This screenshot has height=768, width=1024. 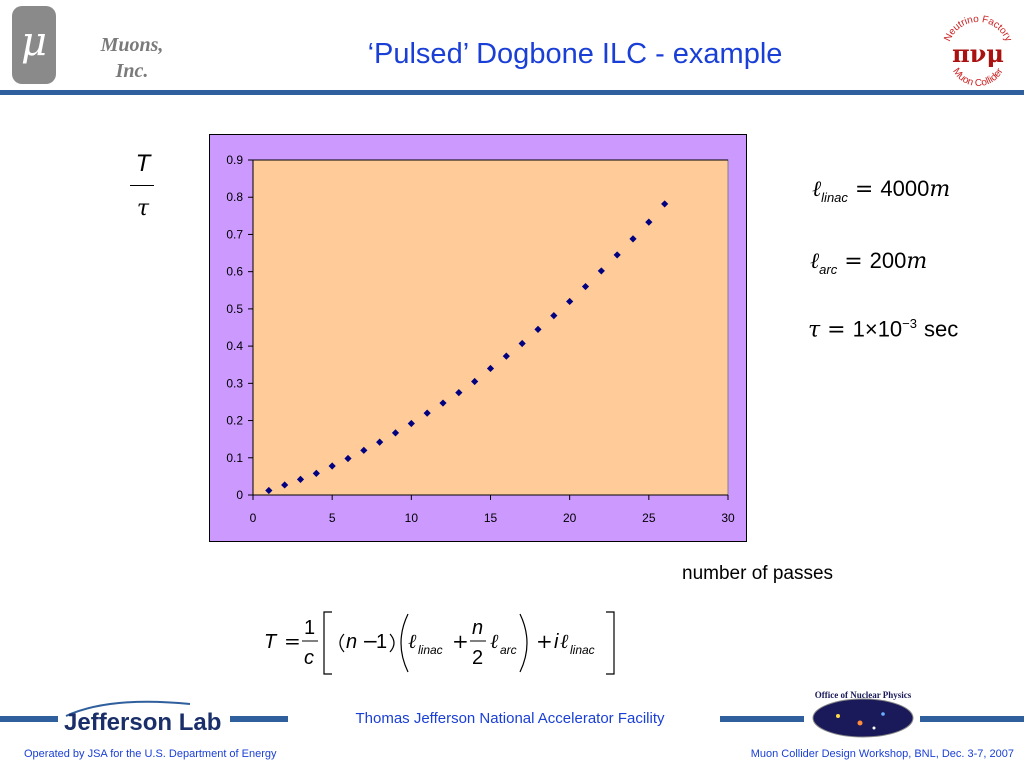 I want to click on left-paren-big, so click(x=404, y=643).